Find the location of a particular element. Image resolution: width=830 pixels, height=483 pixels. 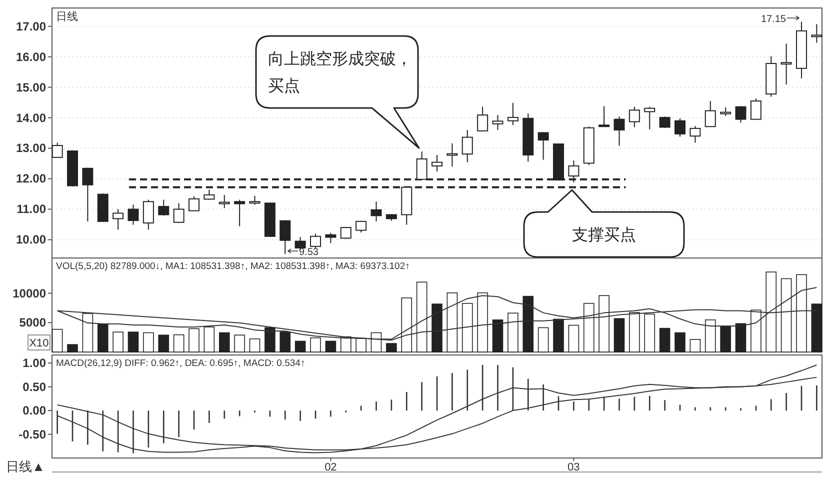

y-tick-label: 16.00 is located at coordinates (31, 57).